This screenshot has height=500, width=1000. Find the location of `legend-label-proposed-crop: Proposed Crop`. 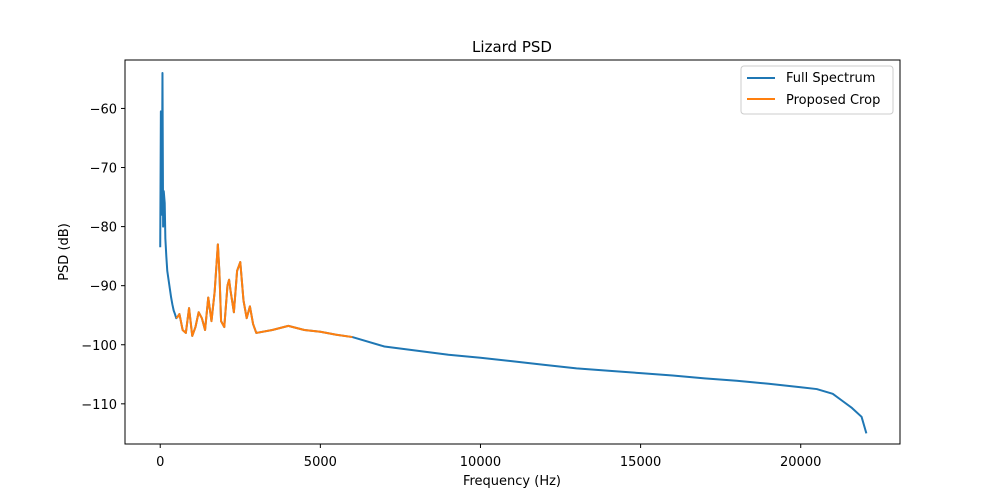

legend-label-proposed-crop: Proposed Crop is located at coordinates (833, 100).